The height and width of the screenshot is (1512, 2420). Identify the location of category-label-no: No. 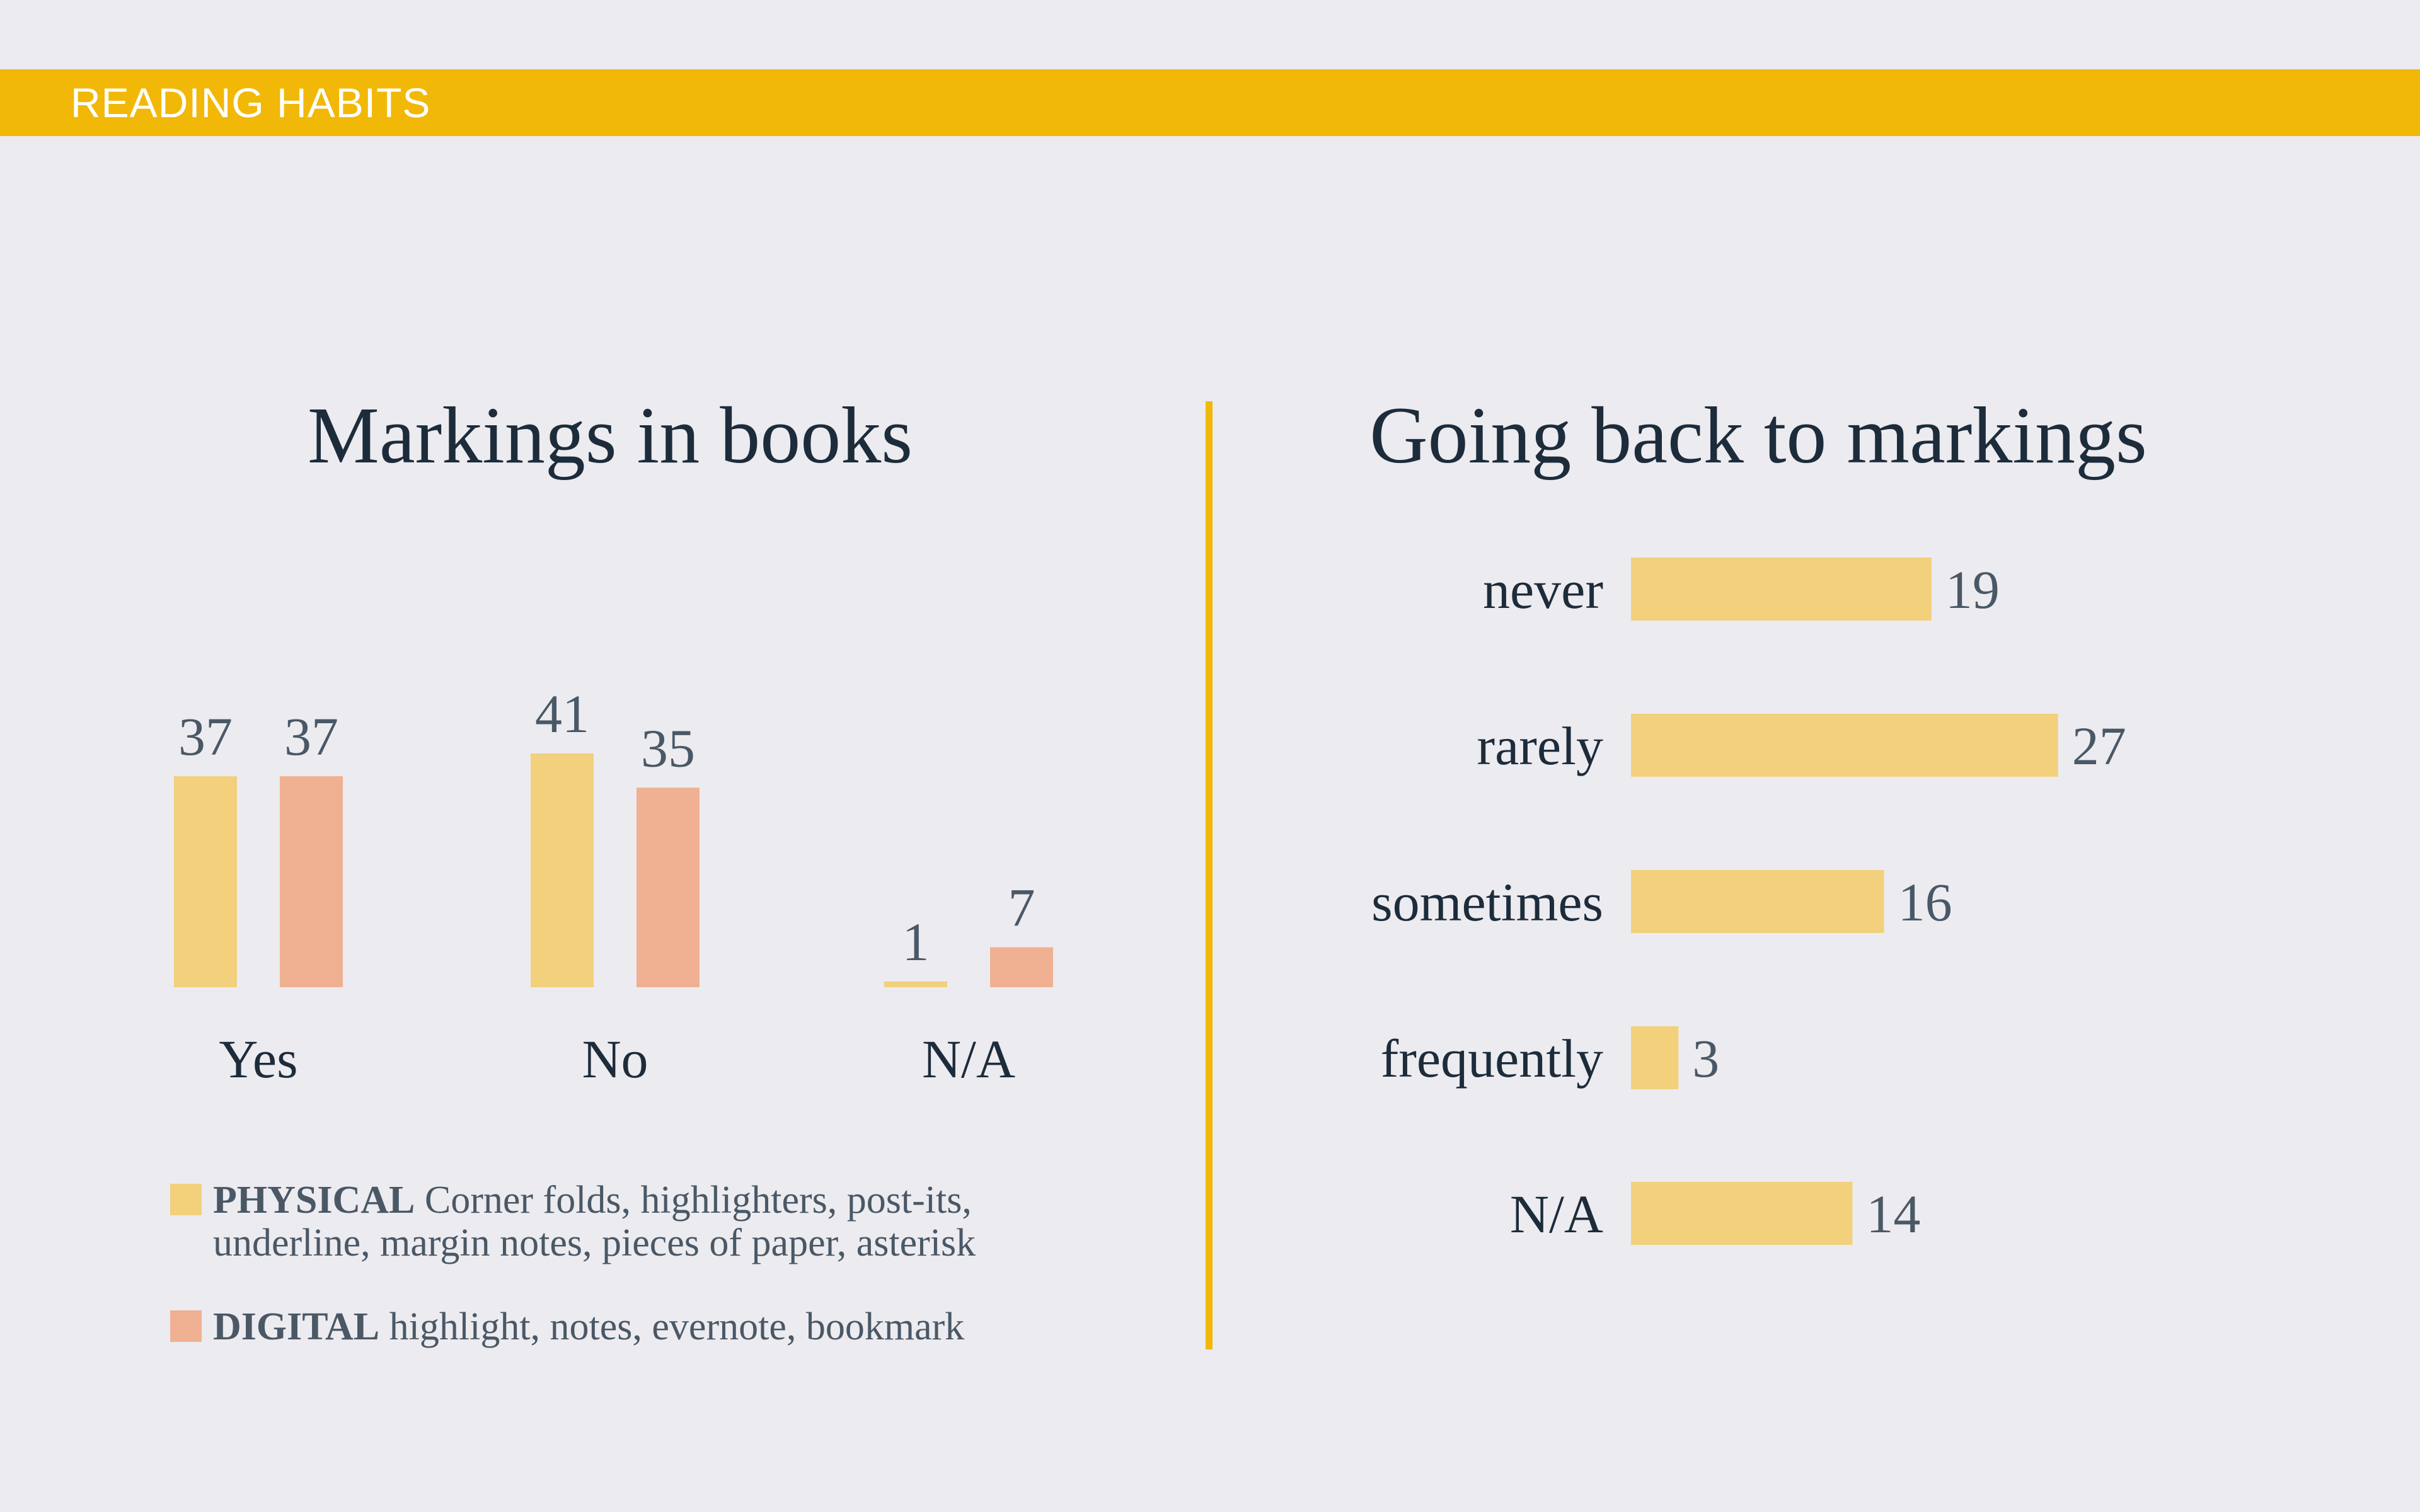
(615, 1059).